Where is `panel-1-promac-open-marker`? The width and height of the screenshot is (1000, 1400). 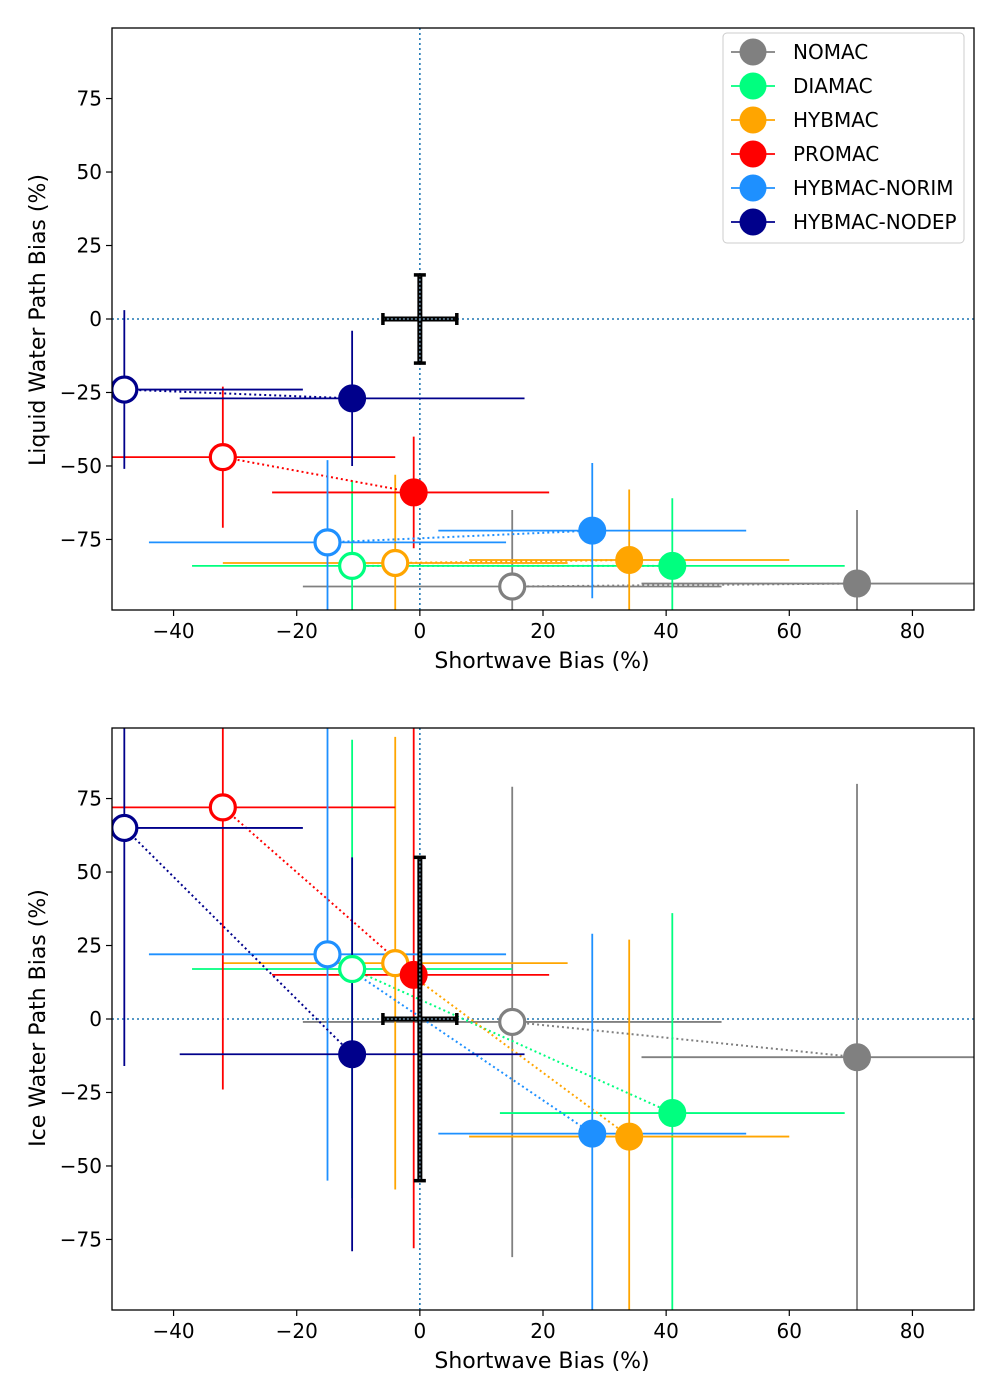
panel-1-promac-open-marker is located at coordinates (222, 457).